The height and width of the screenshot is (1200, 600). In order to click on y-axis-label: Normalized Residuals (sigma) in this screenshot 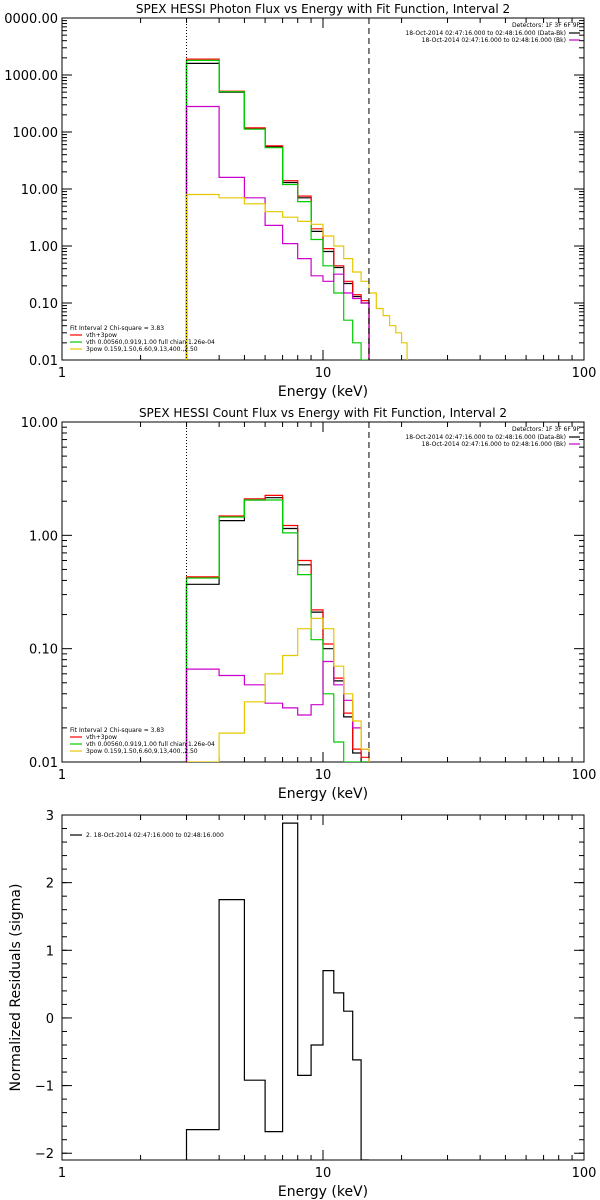, I will do `click(16, 988)`.